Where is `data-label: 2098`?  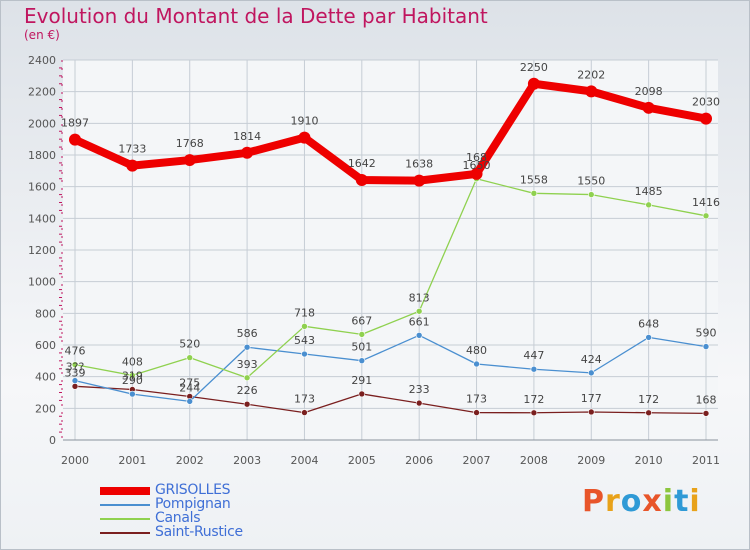
data-label: 2098 is located at coordinates (649, 91).